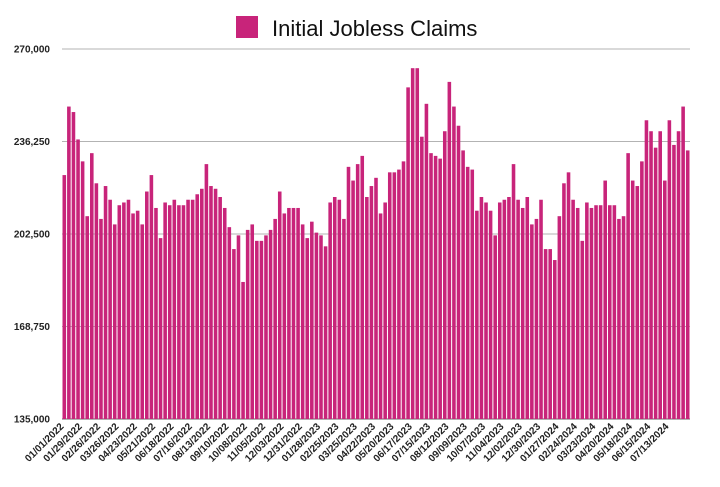 The image size is (720, 487). Describe the element at coordinates (32, 142) in the screenshot. I see `y-tick-label: 236,250` at that location.